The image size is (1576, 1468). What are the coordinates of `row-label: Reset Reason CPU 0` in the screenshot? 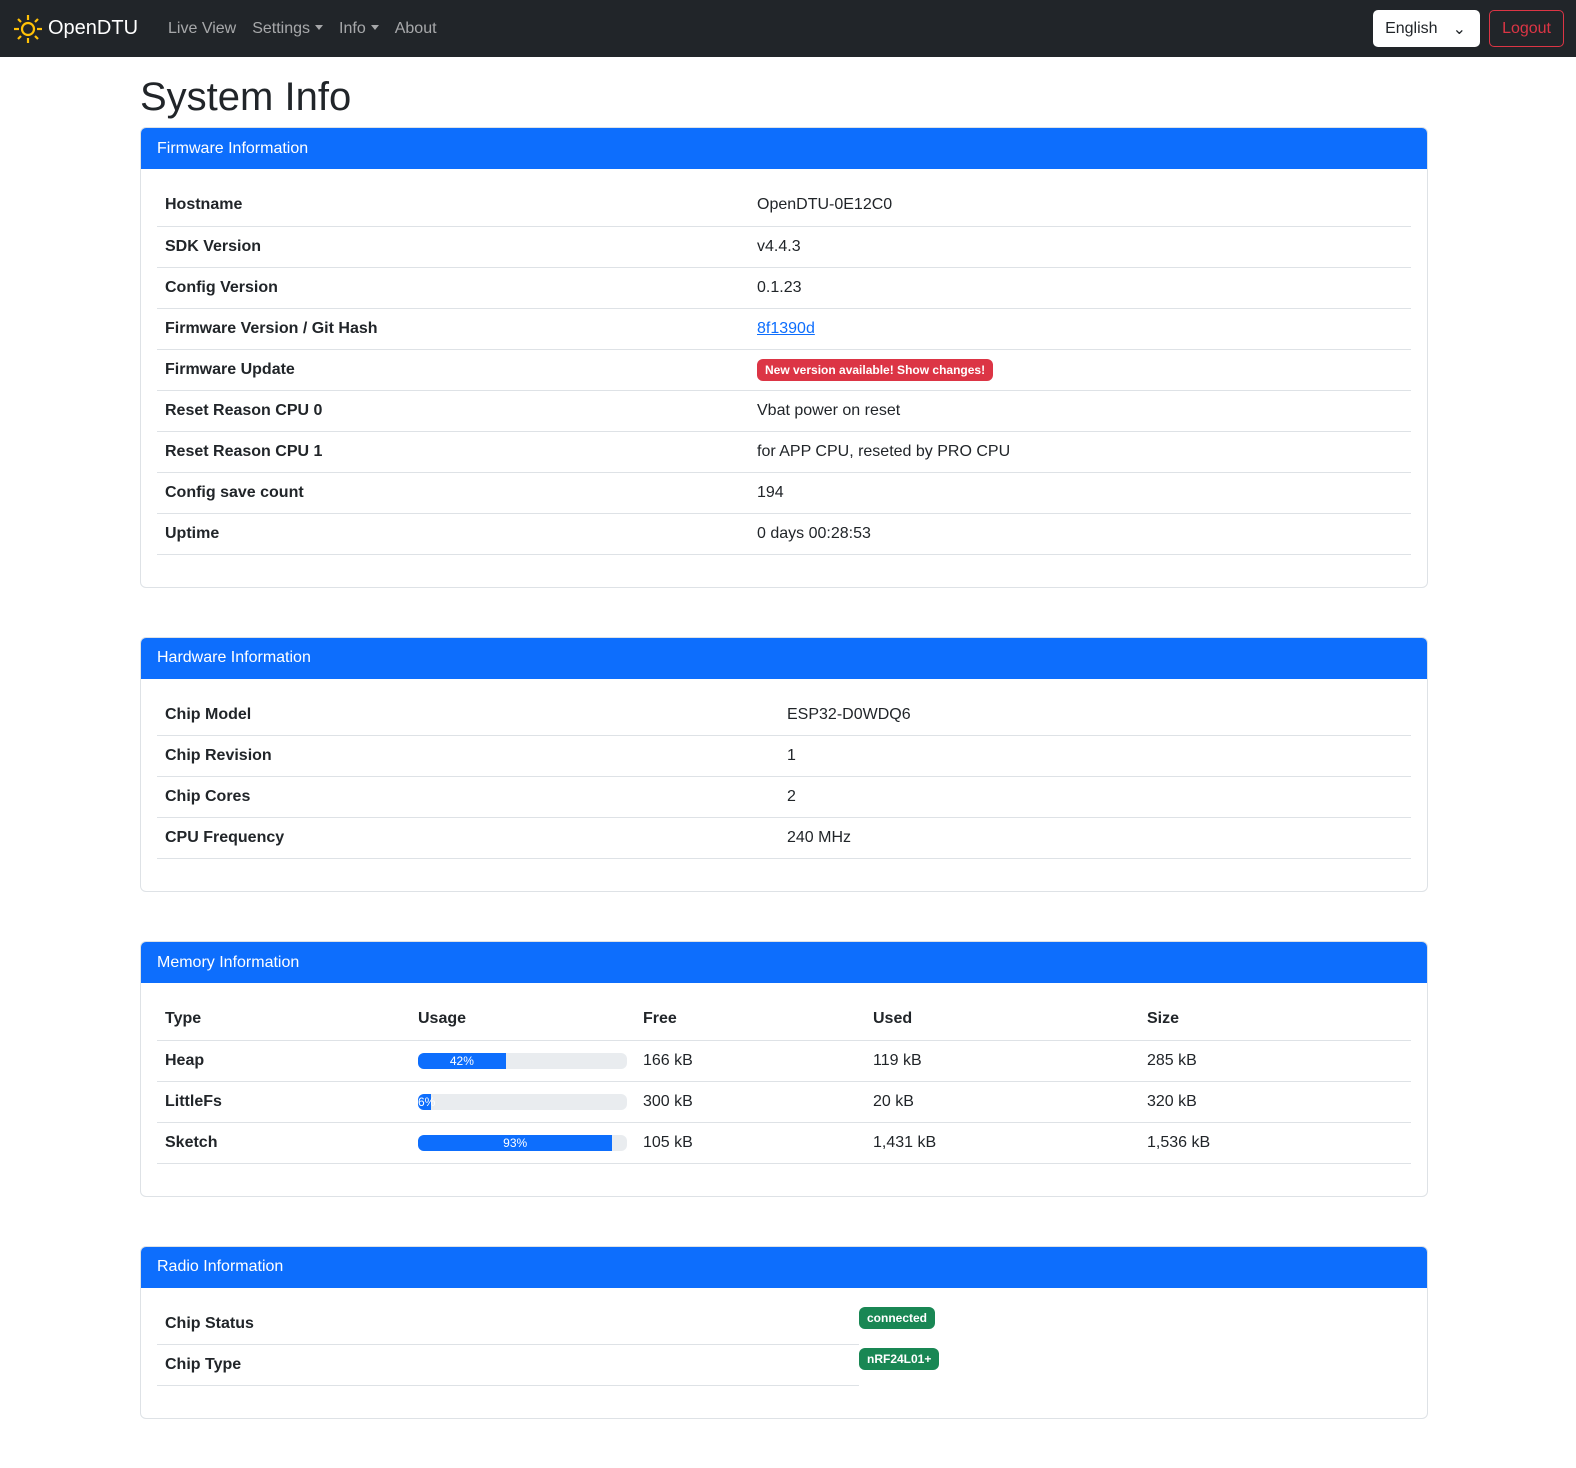 It's located at (453, 411).